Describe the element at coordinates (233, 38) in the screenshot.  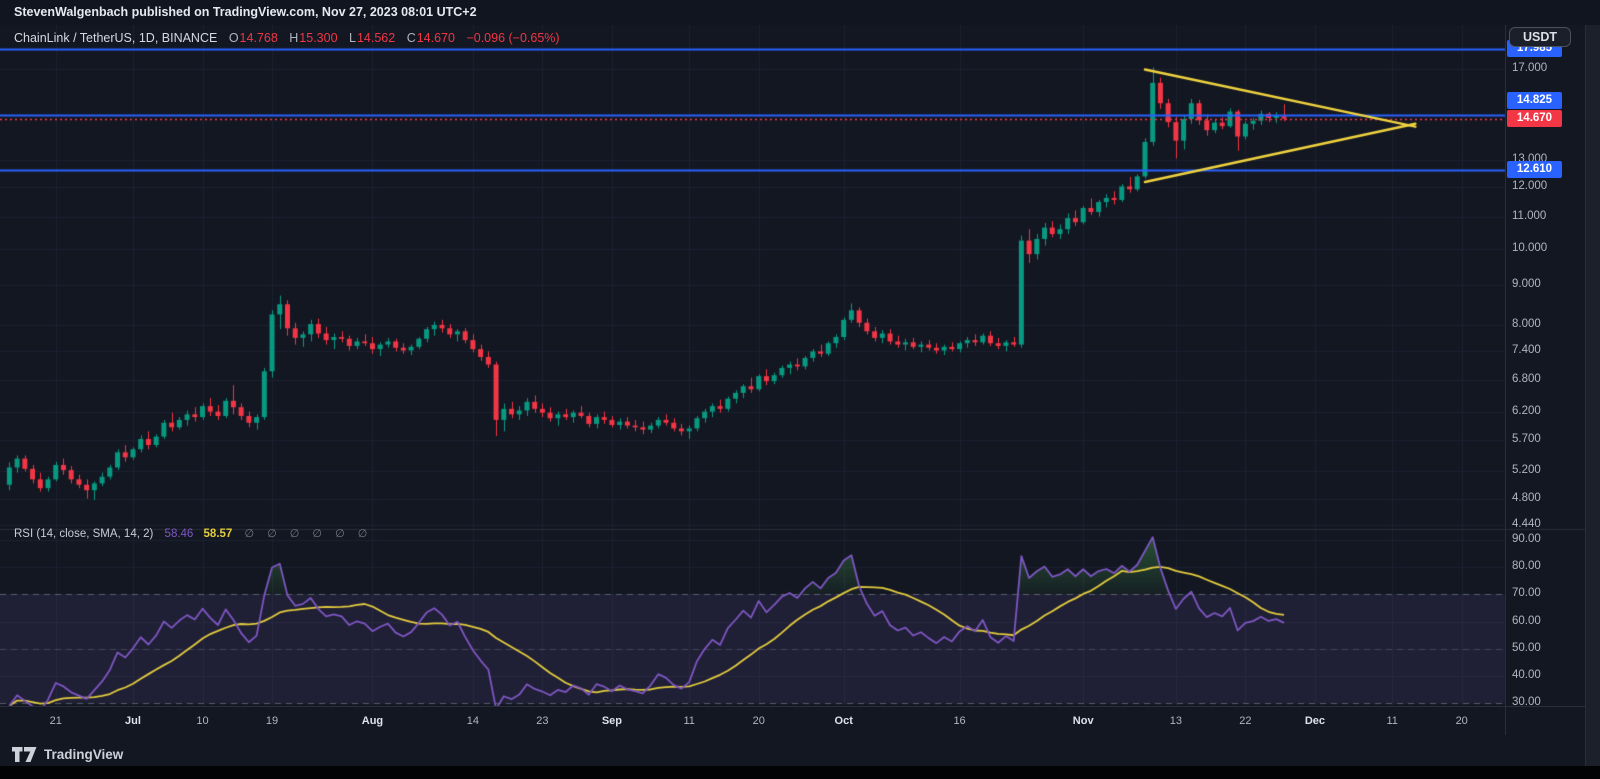
I see `open-label: O` at that location.